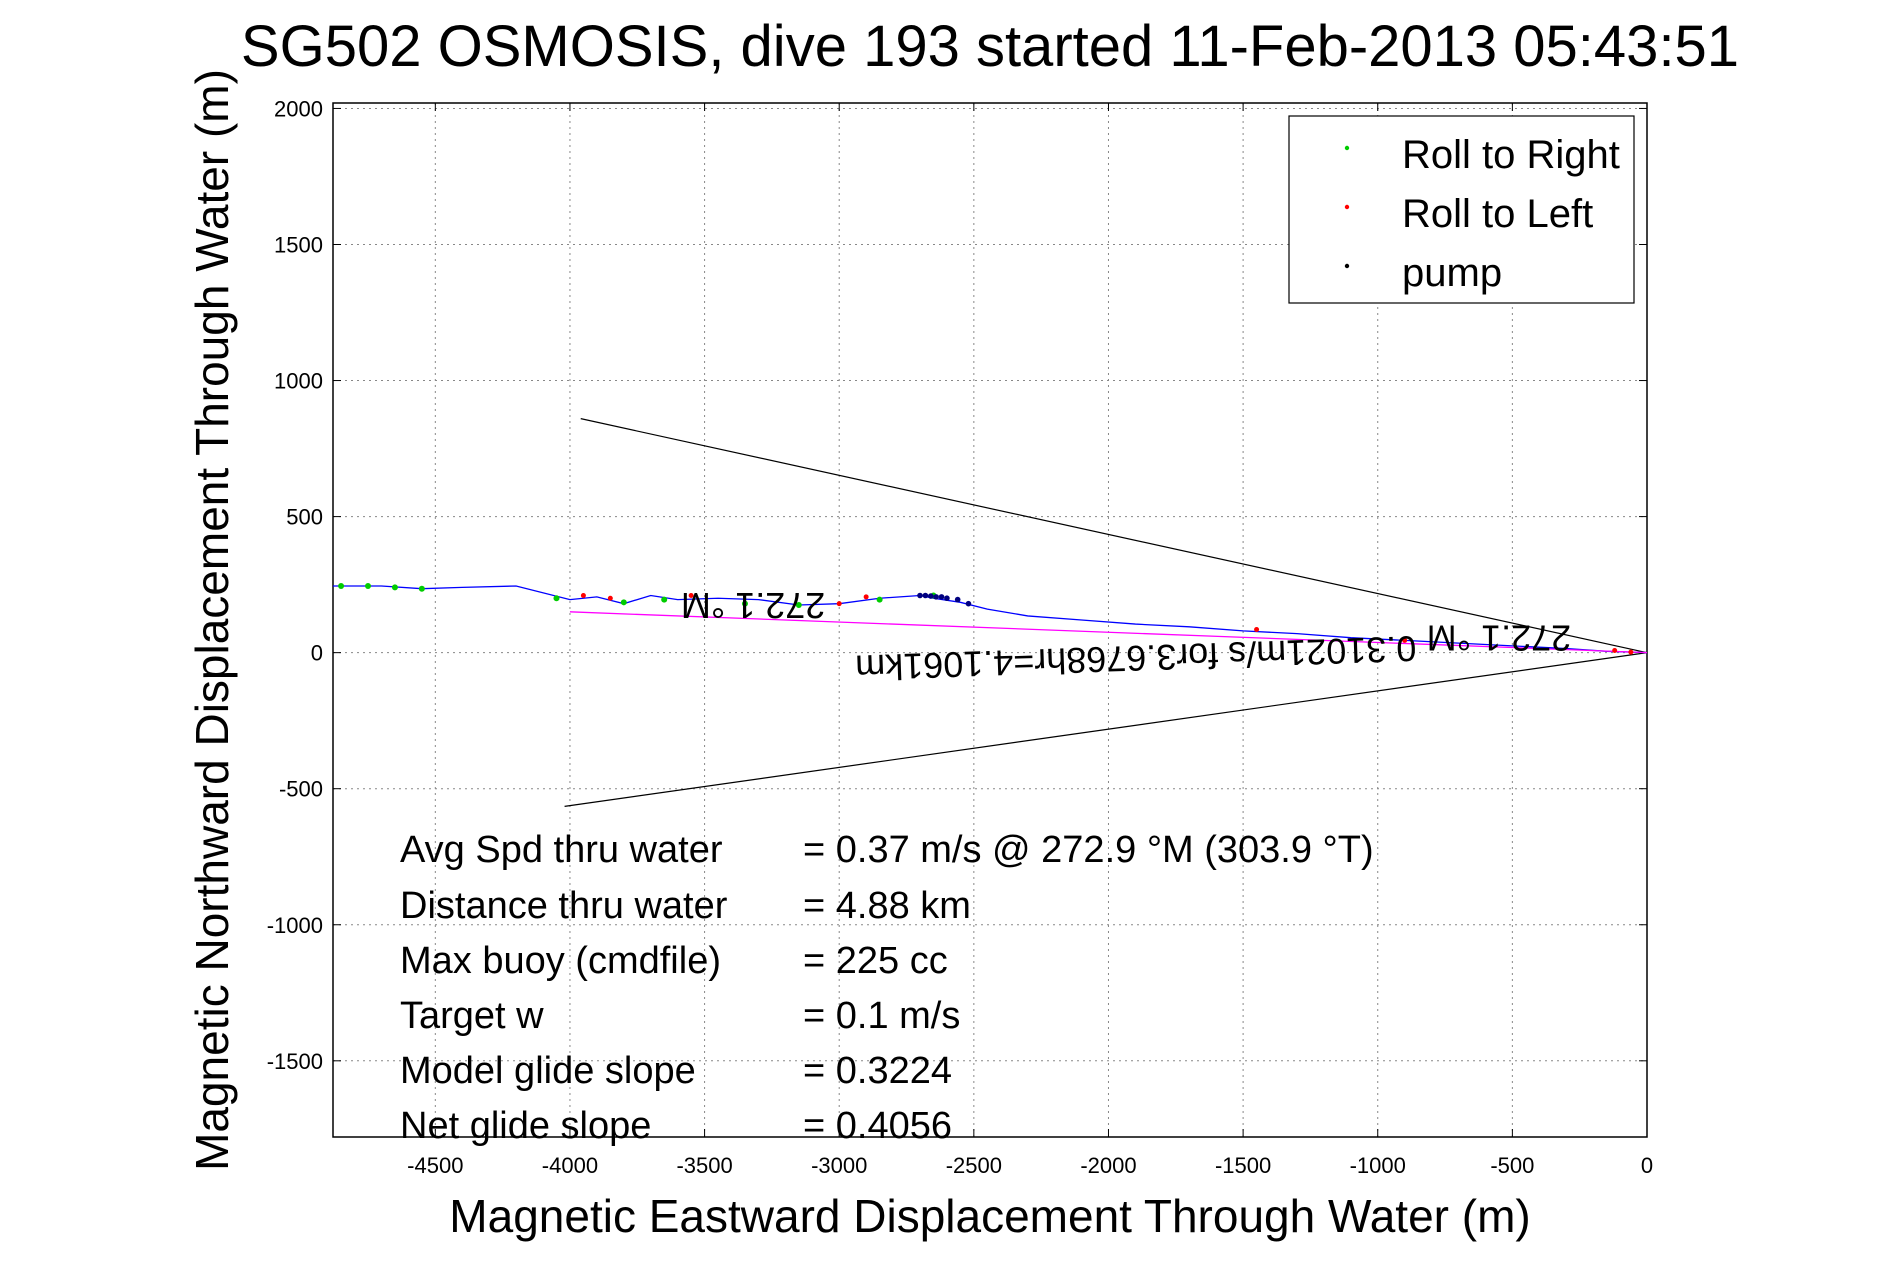 The width and height of the screenshot is (1891, 1262). Describe the element at coordinates (875, 961) in the screenshot. I see `stat-value: = 225 cc` at that location.